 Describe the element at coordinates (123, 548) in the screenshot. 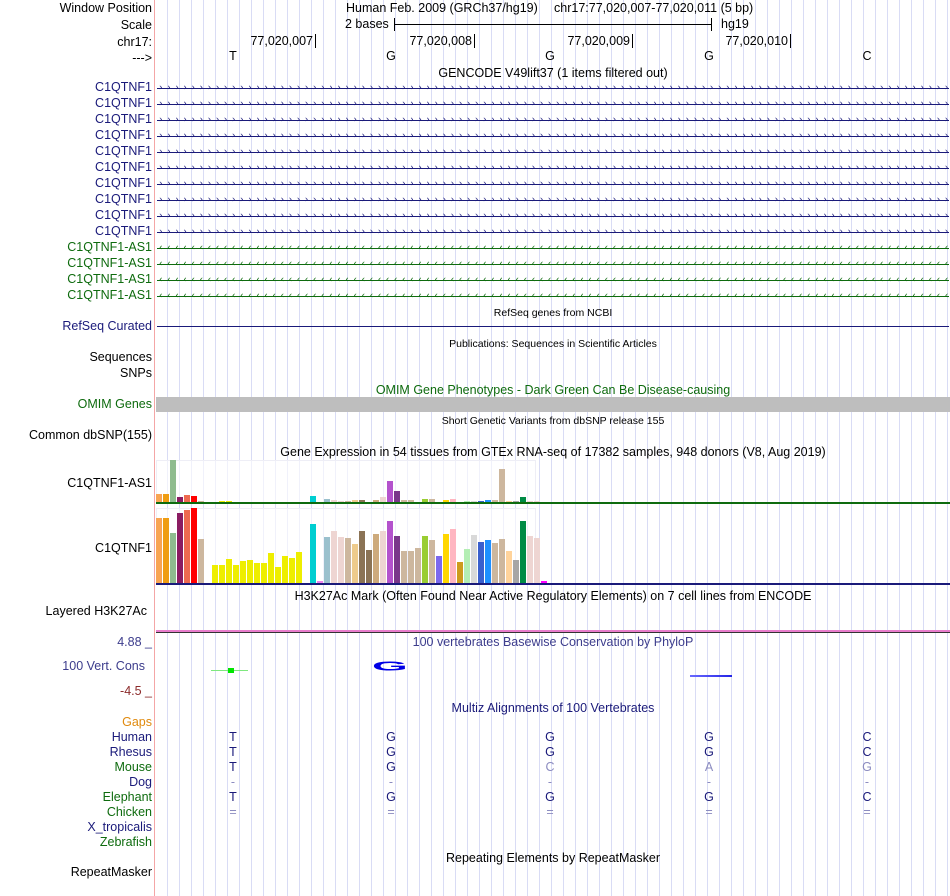

I see `gtex-gene-label-c1qtnf1: C1QTNF1` at that location.